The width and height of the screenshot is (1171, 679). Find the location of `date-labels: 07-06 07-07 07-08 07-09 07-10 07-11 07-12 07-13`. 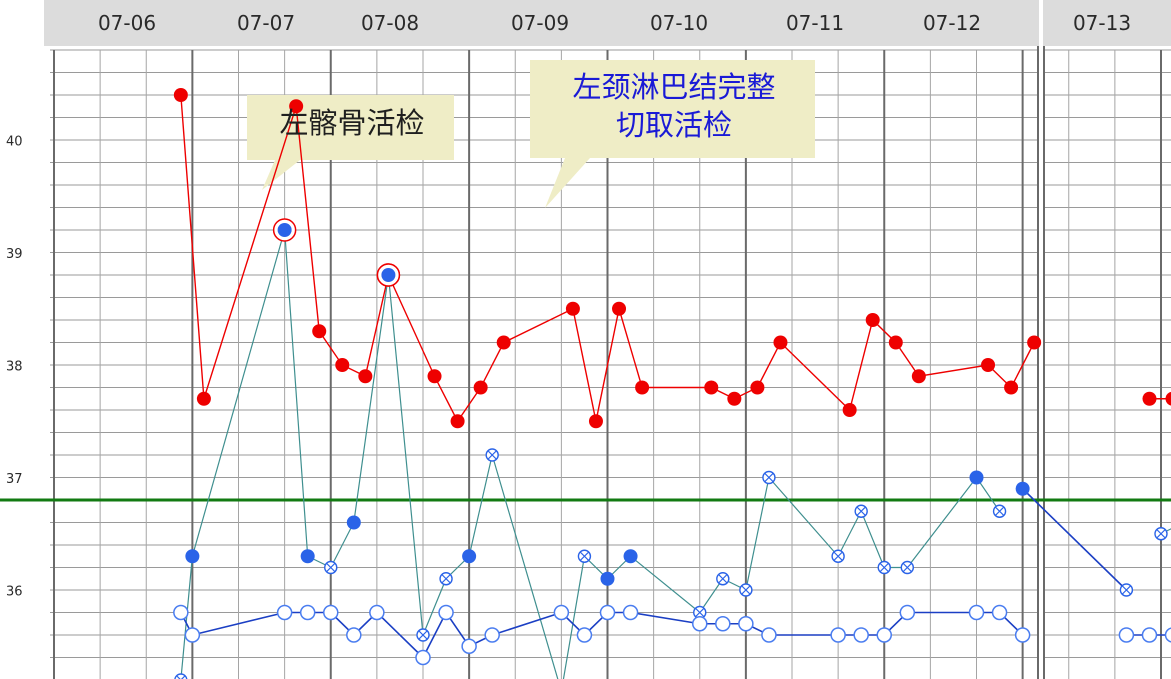

date-labels: 07-06 07-07 07-08 07-09 07-10 07-11 07-12 07-13 is located at coordinates (614, 23).